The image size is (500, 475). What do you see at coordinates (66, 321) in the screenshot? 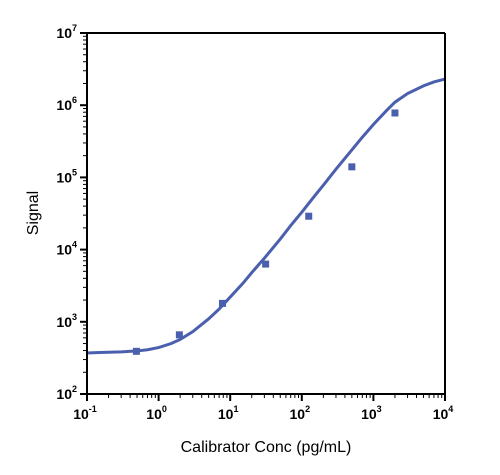
I see `y-tick-label: 10³` at bounding box center [66, 321].